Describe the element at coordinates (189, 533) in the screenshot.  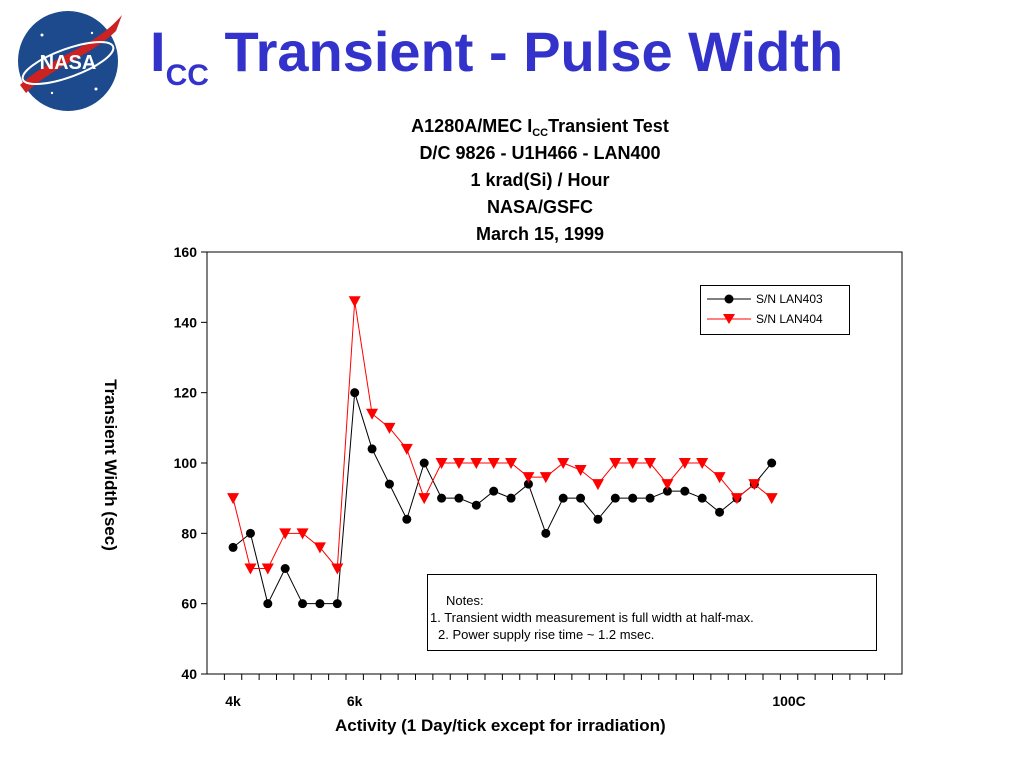
I see `y-tick-label: 80` at that location.